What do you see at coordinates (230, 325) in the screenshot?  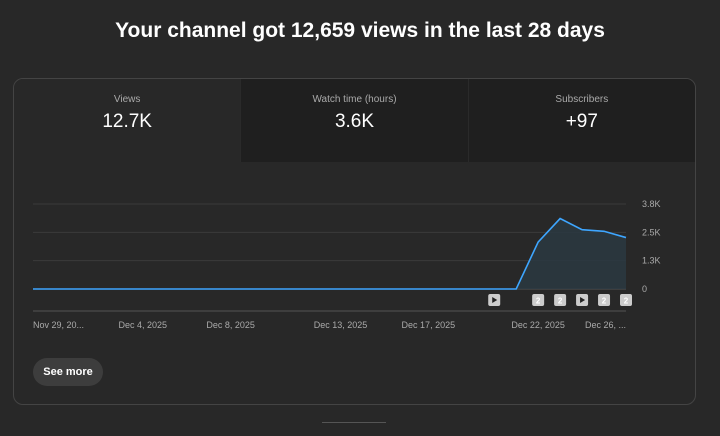 I see `x-tick-label: Dec 8, 2025` at bounding box center [230, 325].